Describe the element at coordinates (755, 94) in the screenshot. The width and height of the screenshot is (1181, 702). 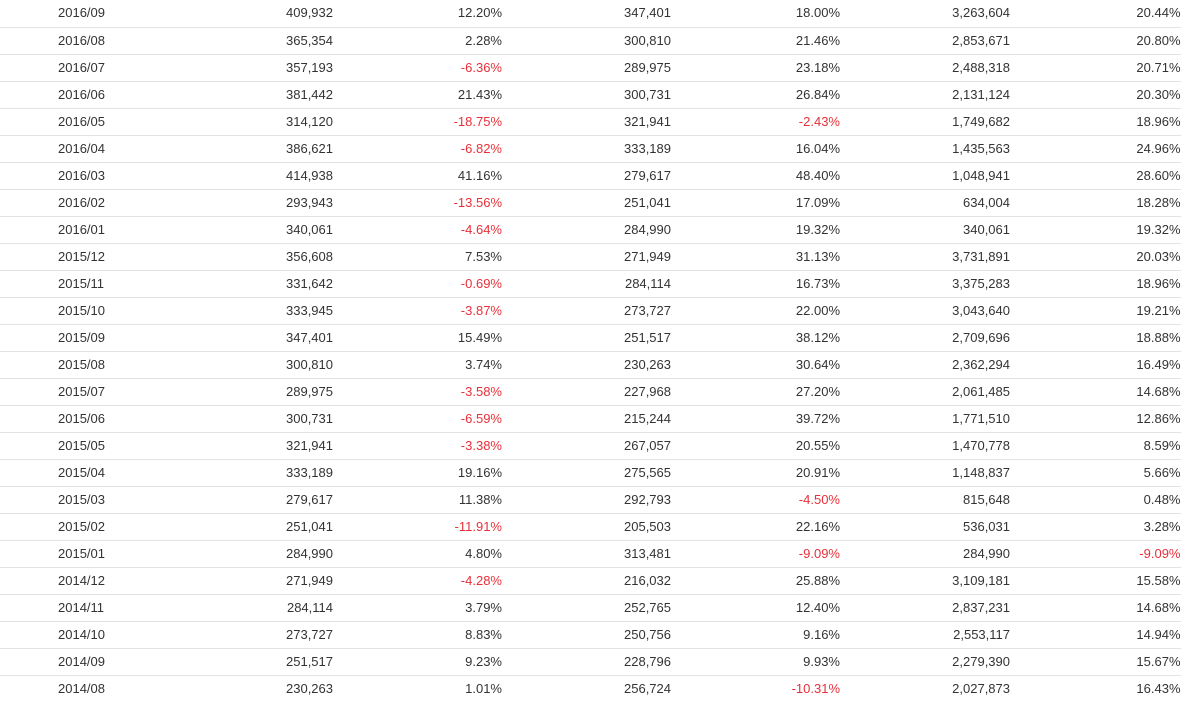
I see `change-percent-cell: 26.84%` at that location.